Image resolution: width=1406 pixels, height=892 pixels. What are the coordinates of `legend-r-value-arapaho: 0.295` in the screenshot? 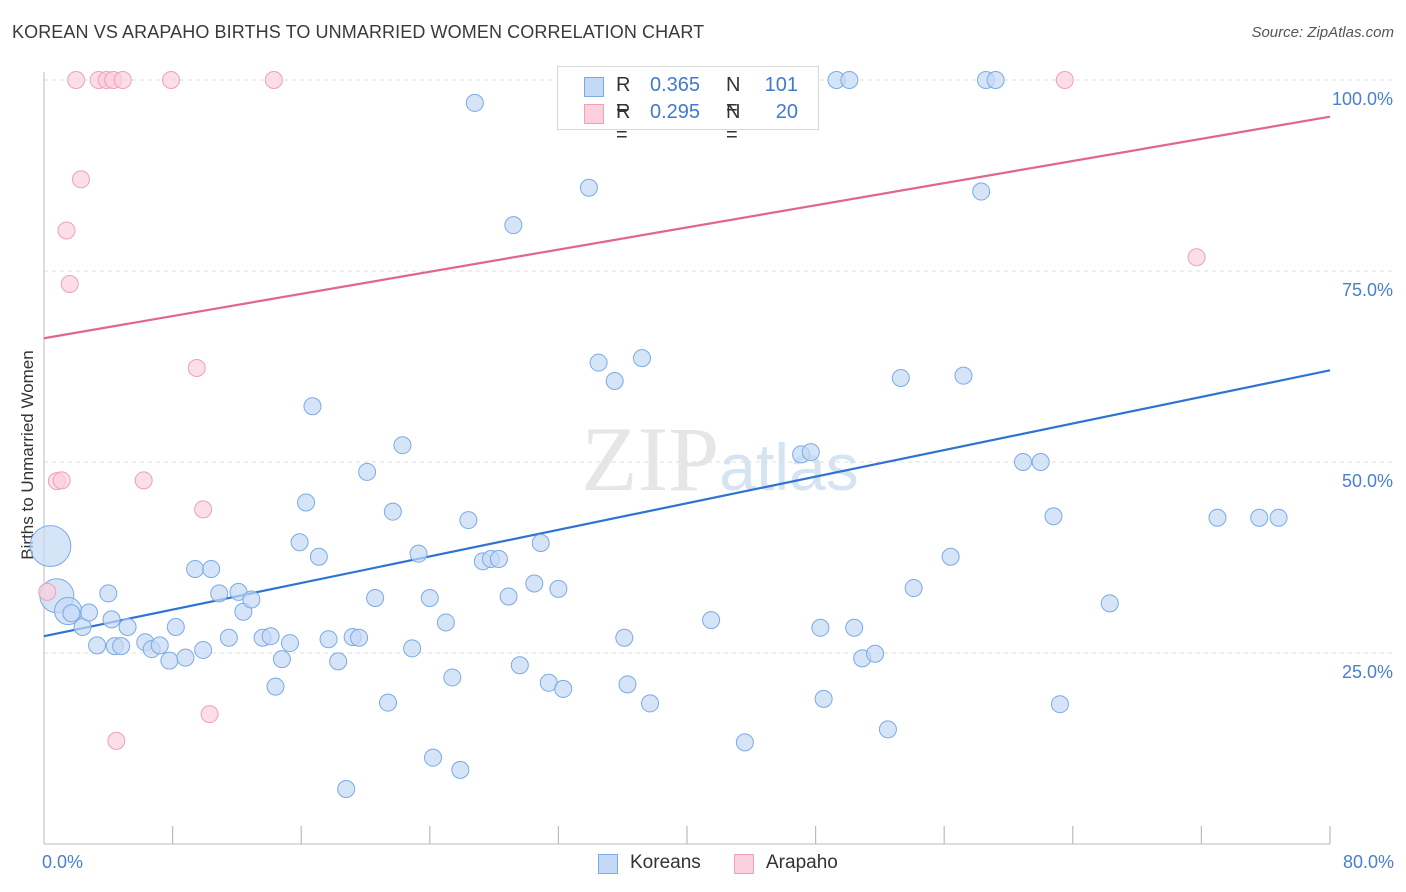 It's located at (675, 112).